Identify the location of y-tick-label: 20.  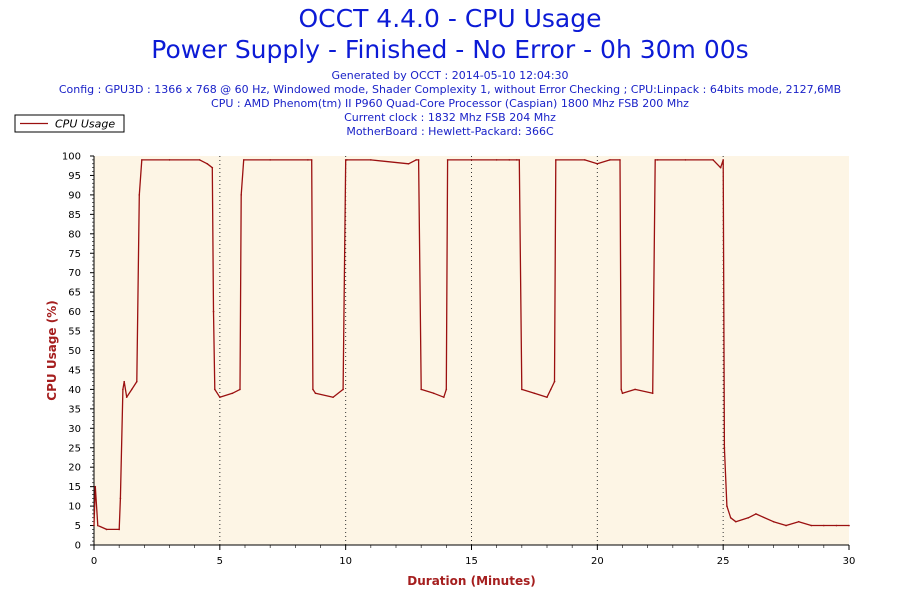
(74, 468).